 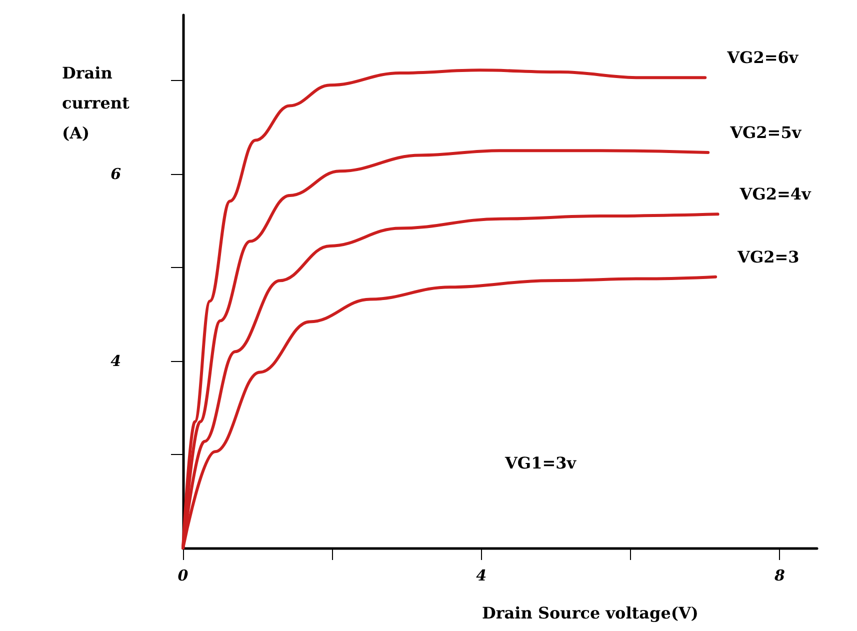 What do you see at coordinates (590, 613) in the screenshot?
I see `x-axis-title: Drain Source voltage(V)` at bounding box center [590, 613].